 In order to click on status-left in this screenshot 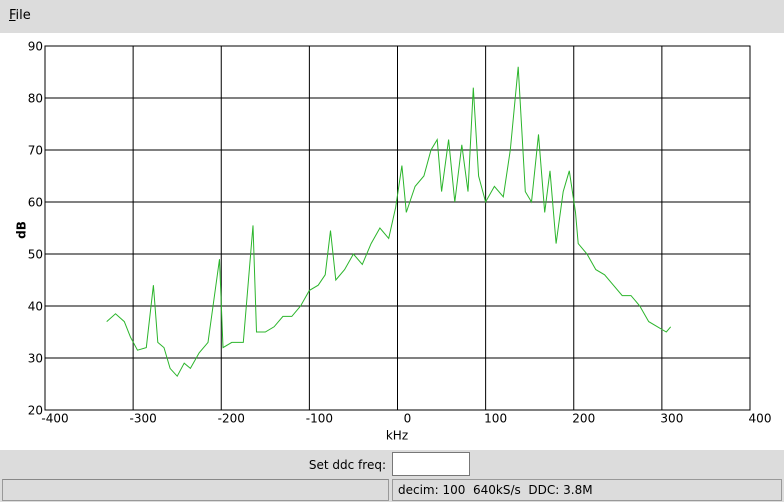, I will do `click(195, 490)`.